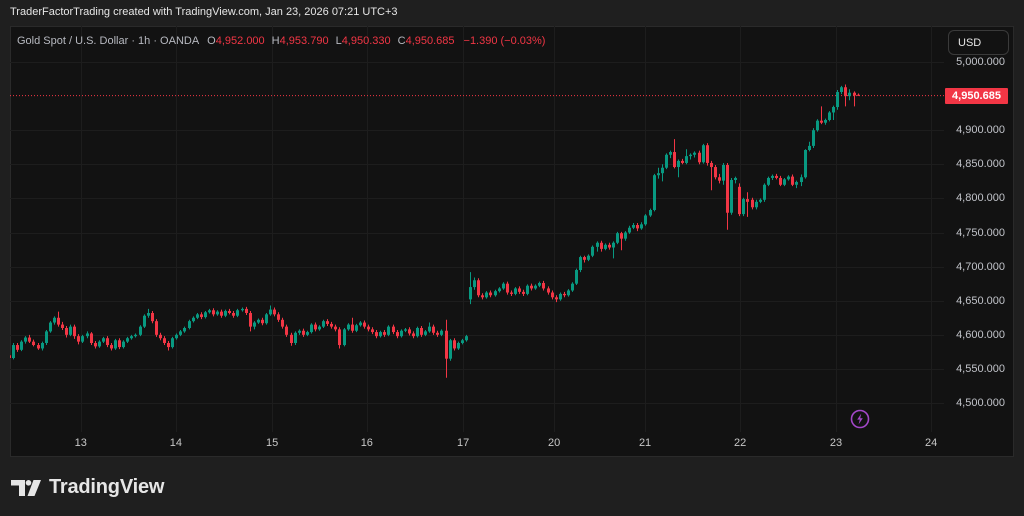 This screenshot has height=516, width=1024. What do you see at coordinates (240, 41) in the screenshot?
I see `open-value: 4,952.000` at bounding box center [240, 41].